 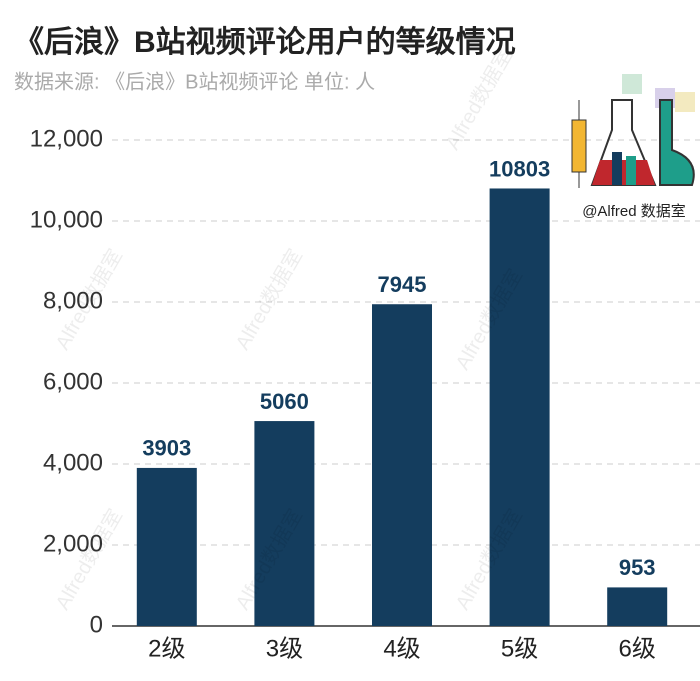 I want to click on logo: @Alfred 数据室, so click(x=633, y=147).